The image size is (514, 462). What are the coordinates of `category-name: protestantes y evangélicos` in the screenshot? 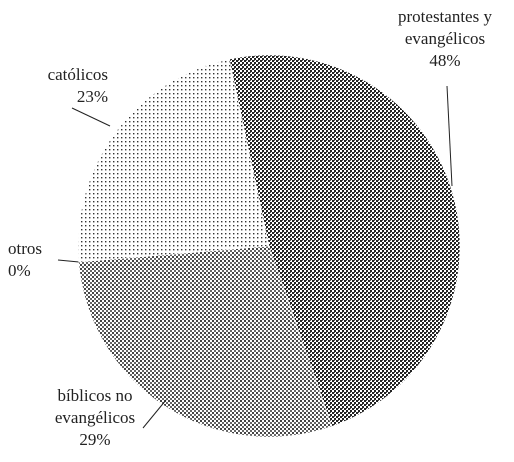 It's located at (445, 27).